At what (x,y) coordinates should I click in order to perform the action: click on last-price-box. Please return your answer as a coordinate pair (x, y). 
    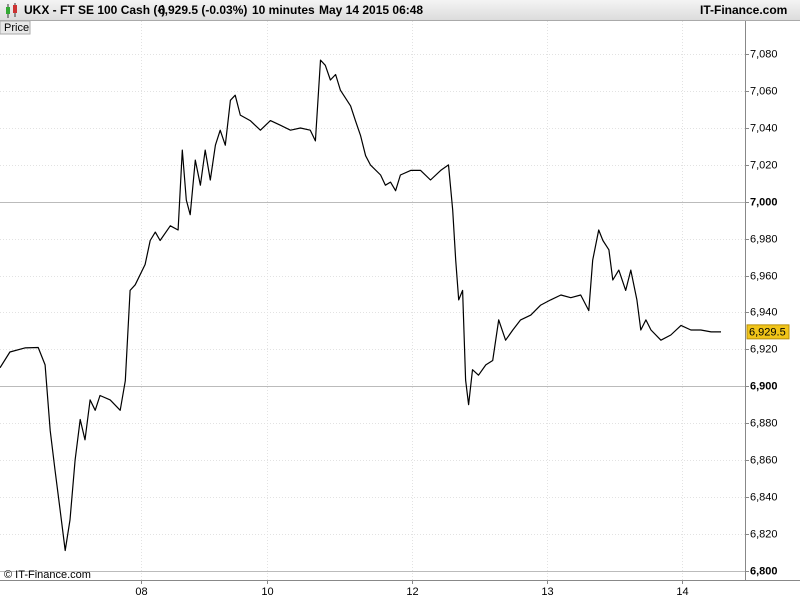
    Looking at the image, I should click on (768, 332).